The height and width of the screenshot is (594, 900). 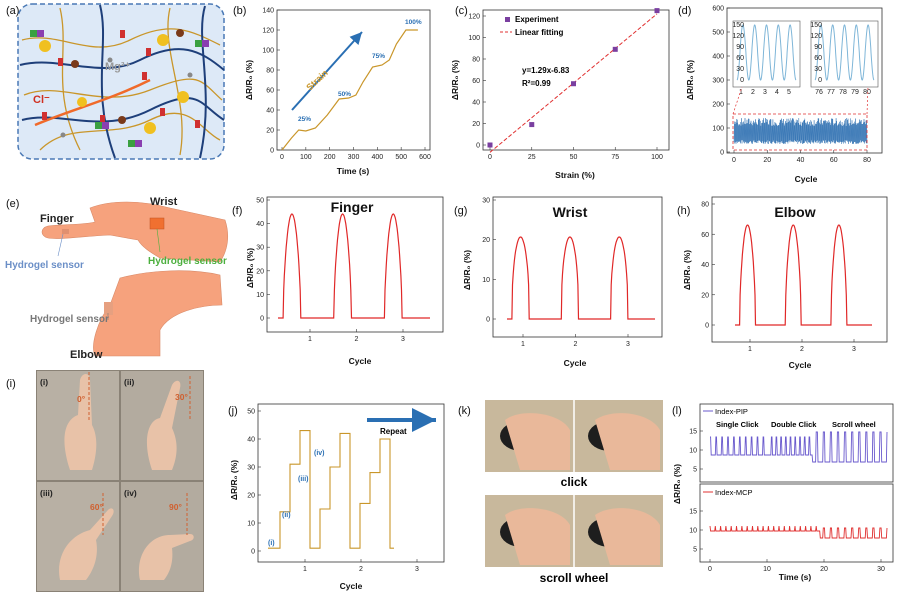 I want to click on spheres, so click(x=116, y=83).